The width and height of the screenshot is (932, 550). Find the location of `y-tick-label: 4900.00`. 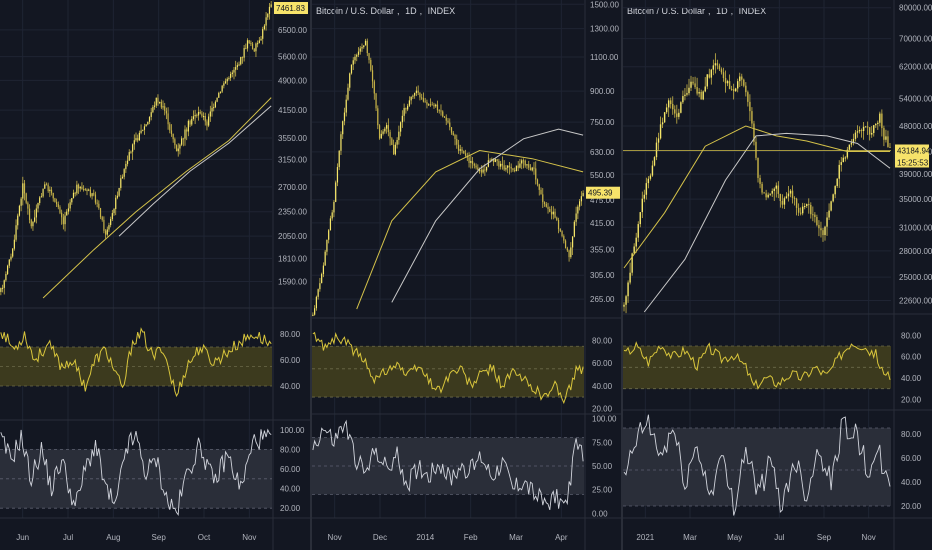

y-tick-label: 4900.00 is located at coordinates (292, 80).